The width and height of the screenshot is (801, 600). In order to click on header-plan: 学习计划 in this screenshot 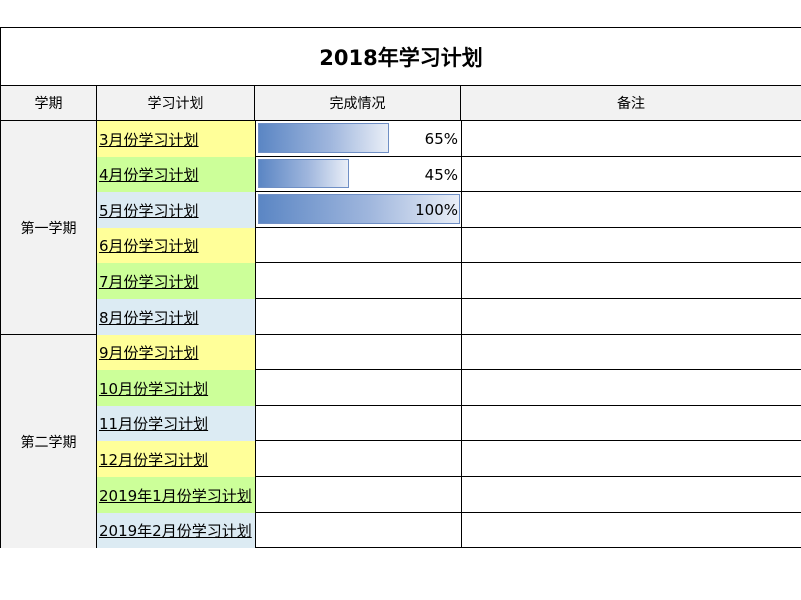, I will do `click(176, 103)`.